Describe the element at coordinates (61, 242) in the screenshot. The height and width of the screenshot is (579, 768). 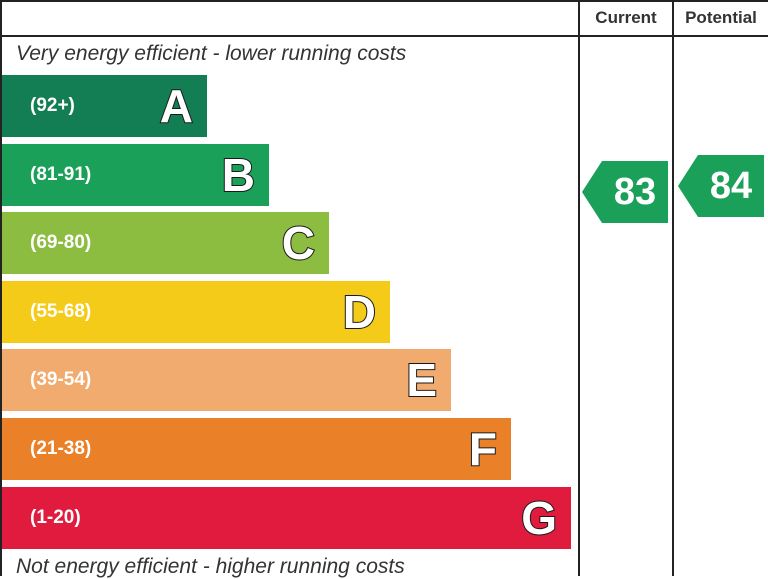
I see `band-range-label: (69-80)` at that location.